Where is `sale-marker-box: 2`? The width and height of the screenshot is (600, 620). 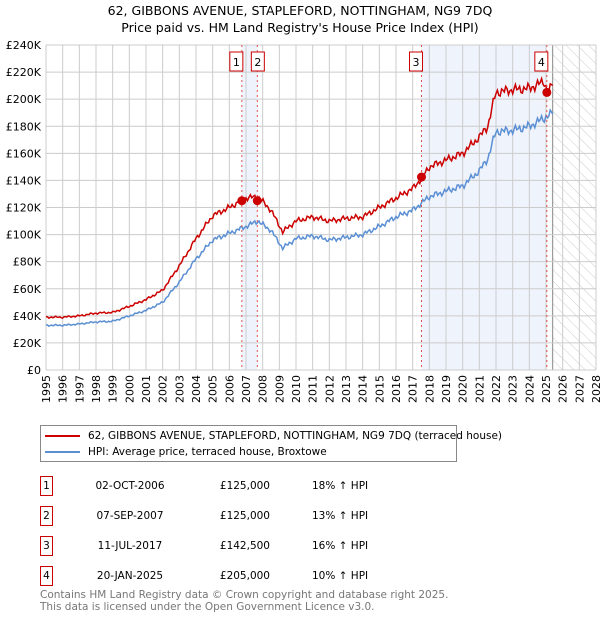 sale-marker-box: 2 is located at coordinates (46, 516).